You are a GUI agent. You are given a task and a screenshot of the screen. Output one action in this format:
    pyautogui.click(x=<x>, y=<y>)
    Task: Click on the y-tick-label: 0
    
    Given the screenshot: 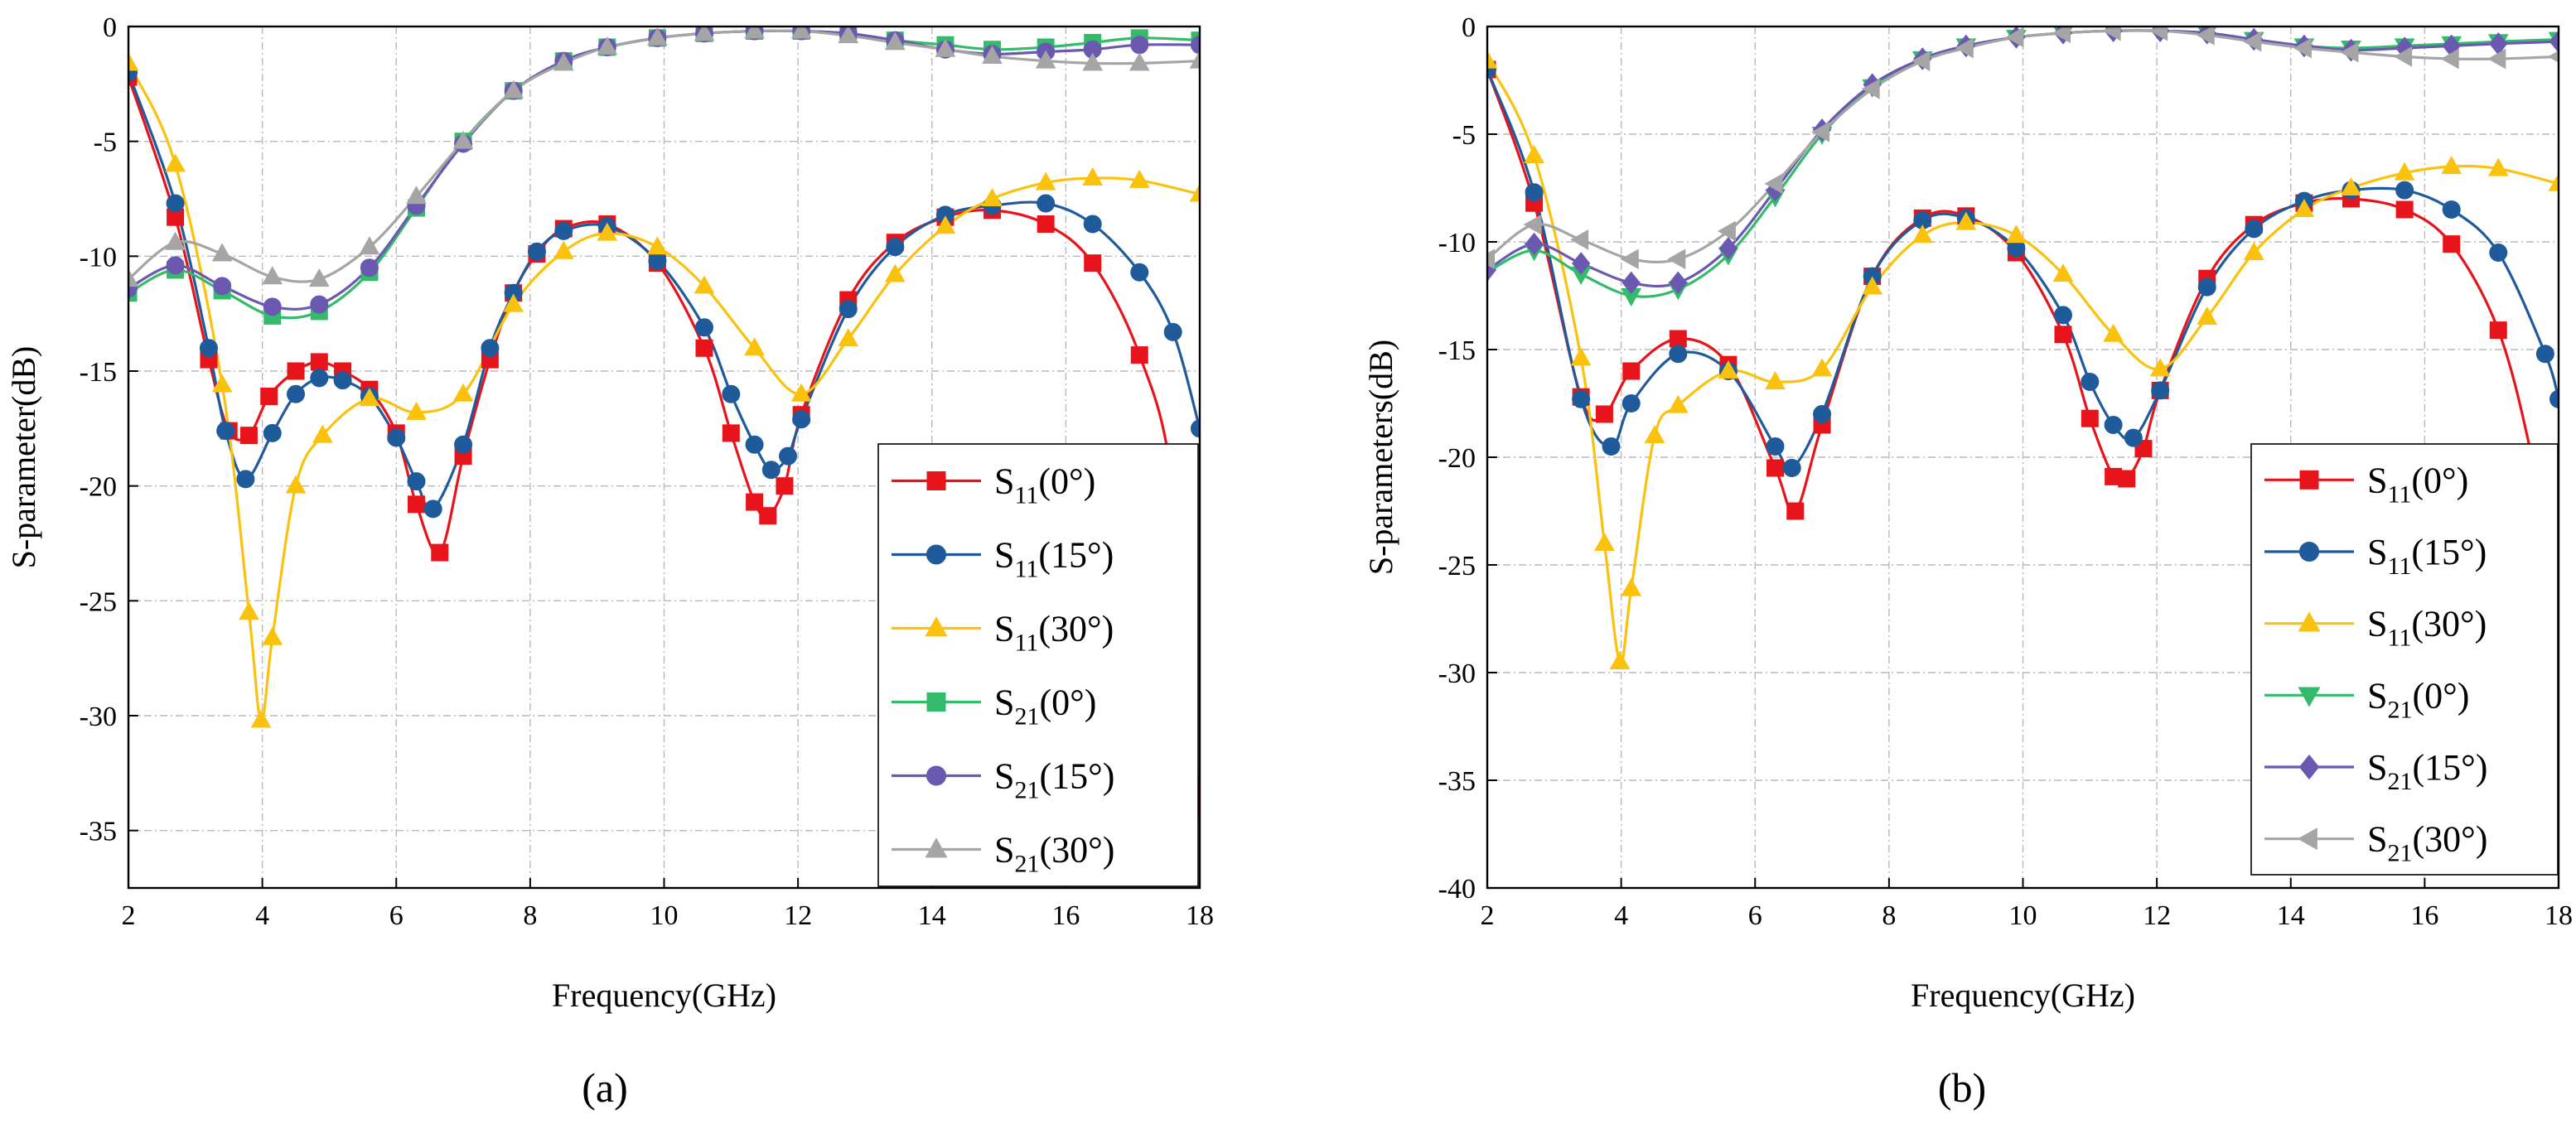 What is the action you would take?
    pyautogui.click(x=1469, y=27)
    